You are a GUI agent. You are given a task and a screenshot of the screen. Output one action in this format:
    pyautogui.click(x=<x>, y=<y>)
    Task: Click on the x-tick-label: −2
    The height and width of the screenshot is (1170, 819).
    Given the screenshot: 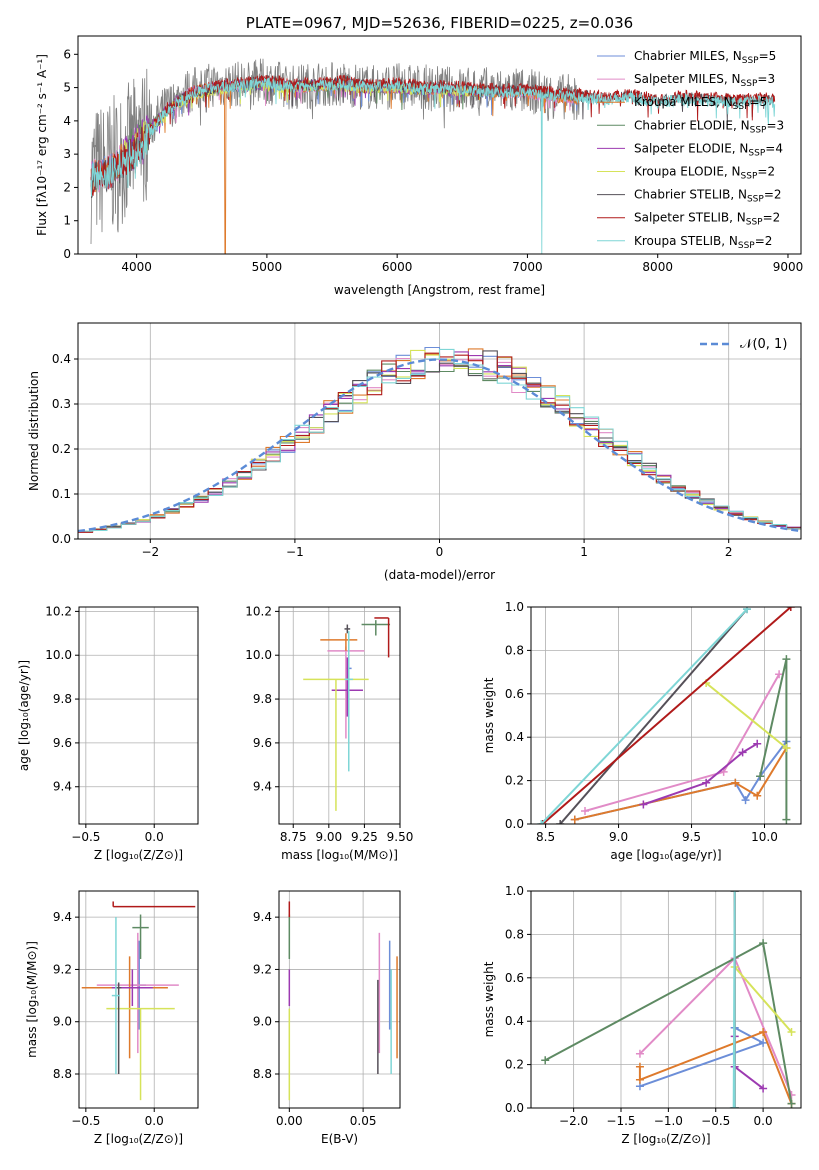 What is the action you would take?
    pyautogui.click(x=150, y=552)
    